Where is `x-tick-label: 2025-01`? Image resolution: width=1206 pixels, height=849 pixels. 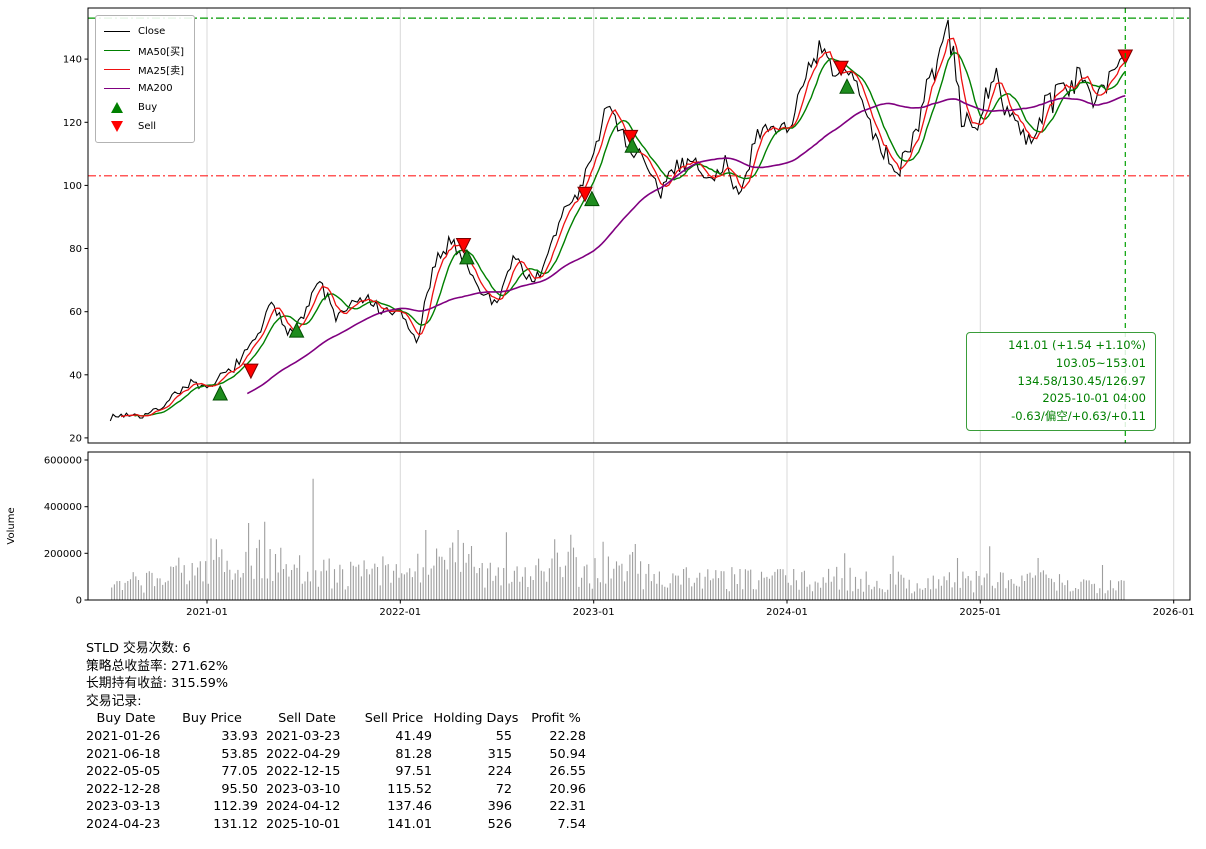 x-tick-label: 2025-01 is located at coordinates (980, 612).